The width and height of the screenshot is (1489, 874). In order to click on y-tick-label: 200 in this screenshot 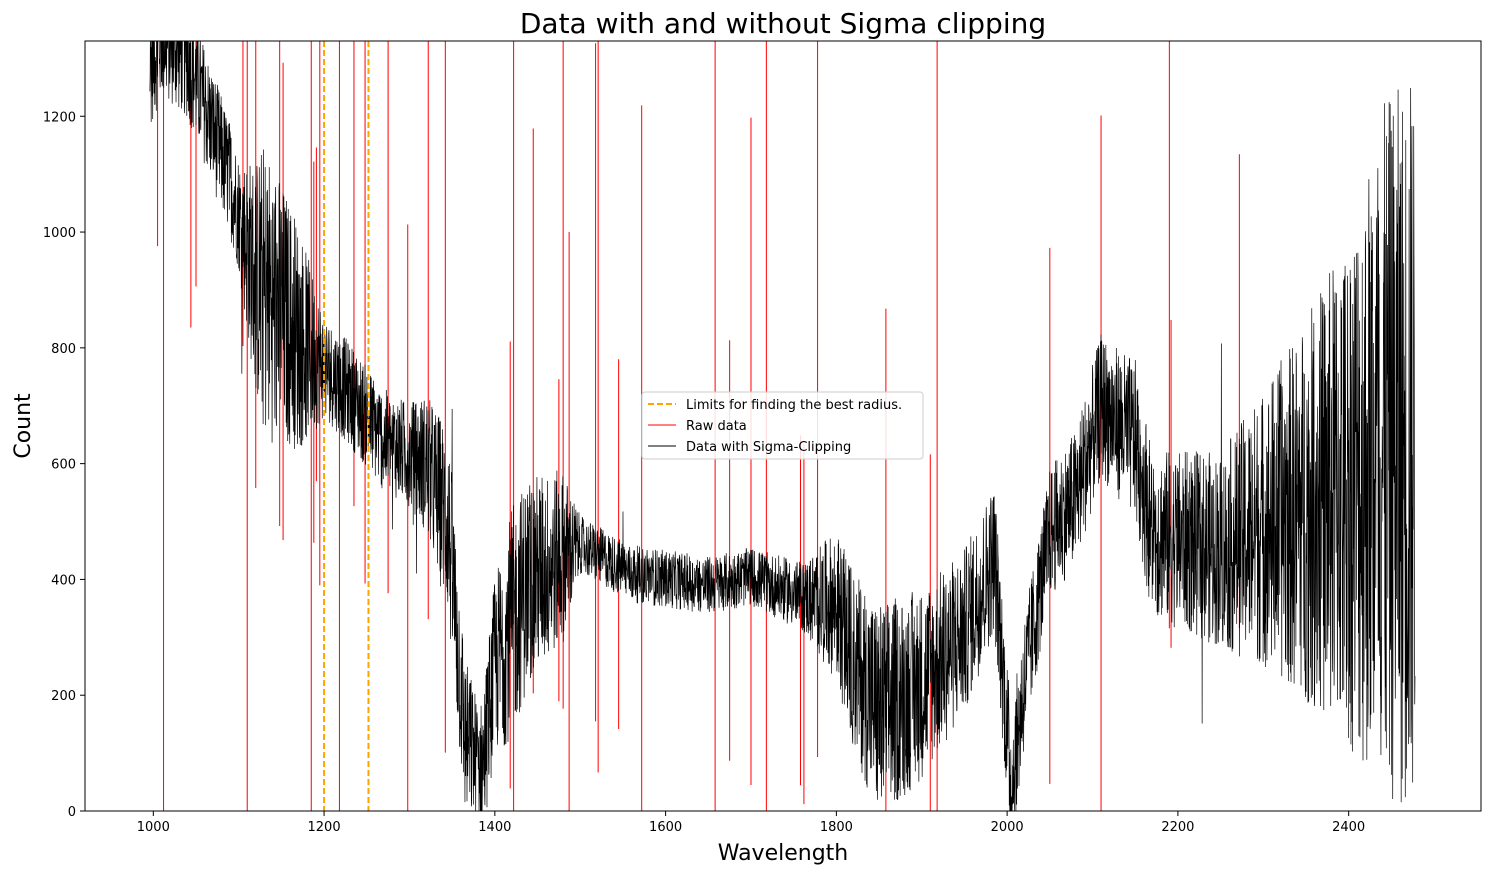, I will do `click(63, 696)`.